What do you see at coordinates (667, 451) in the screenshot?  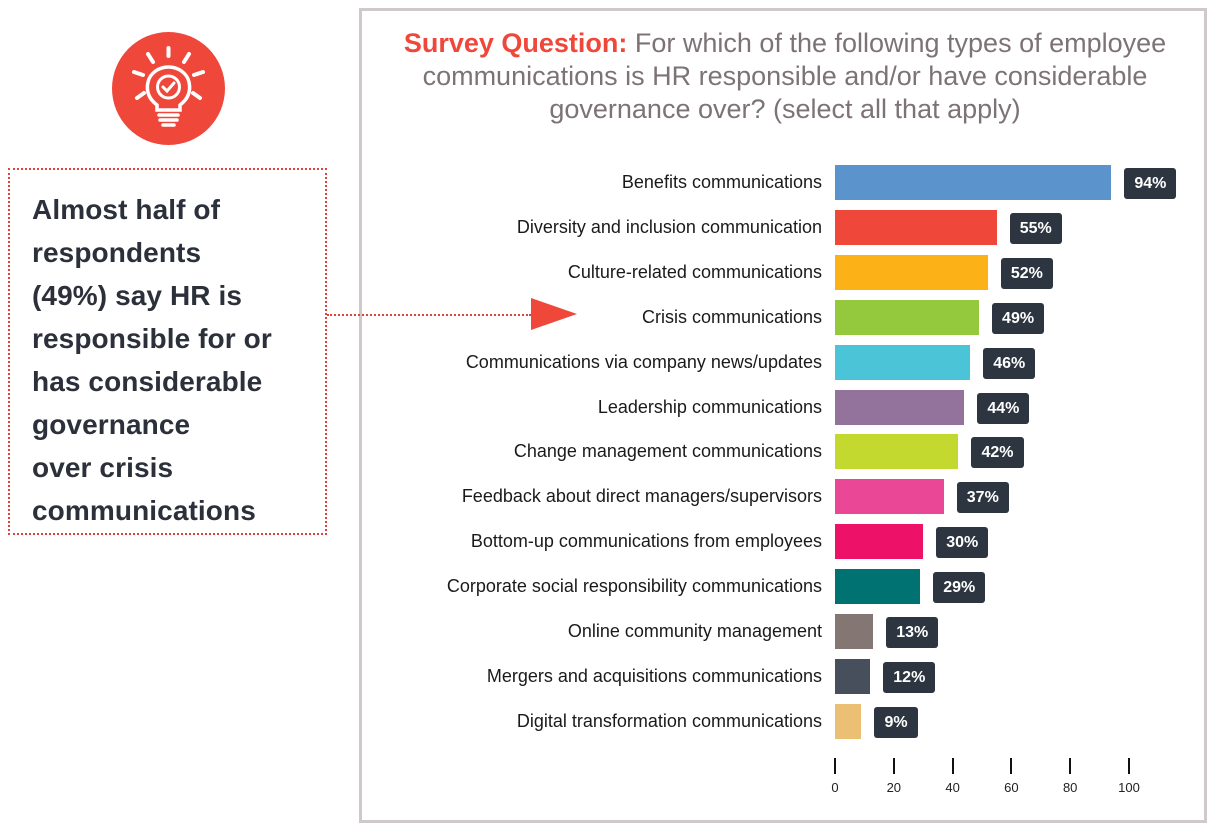 I see `category-label: Change management communications` at bounding box center [667, 451].